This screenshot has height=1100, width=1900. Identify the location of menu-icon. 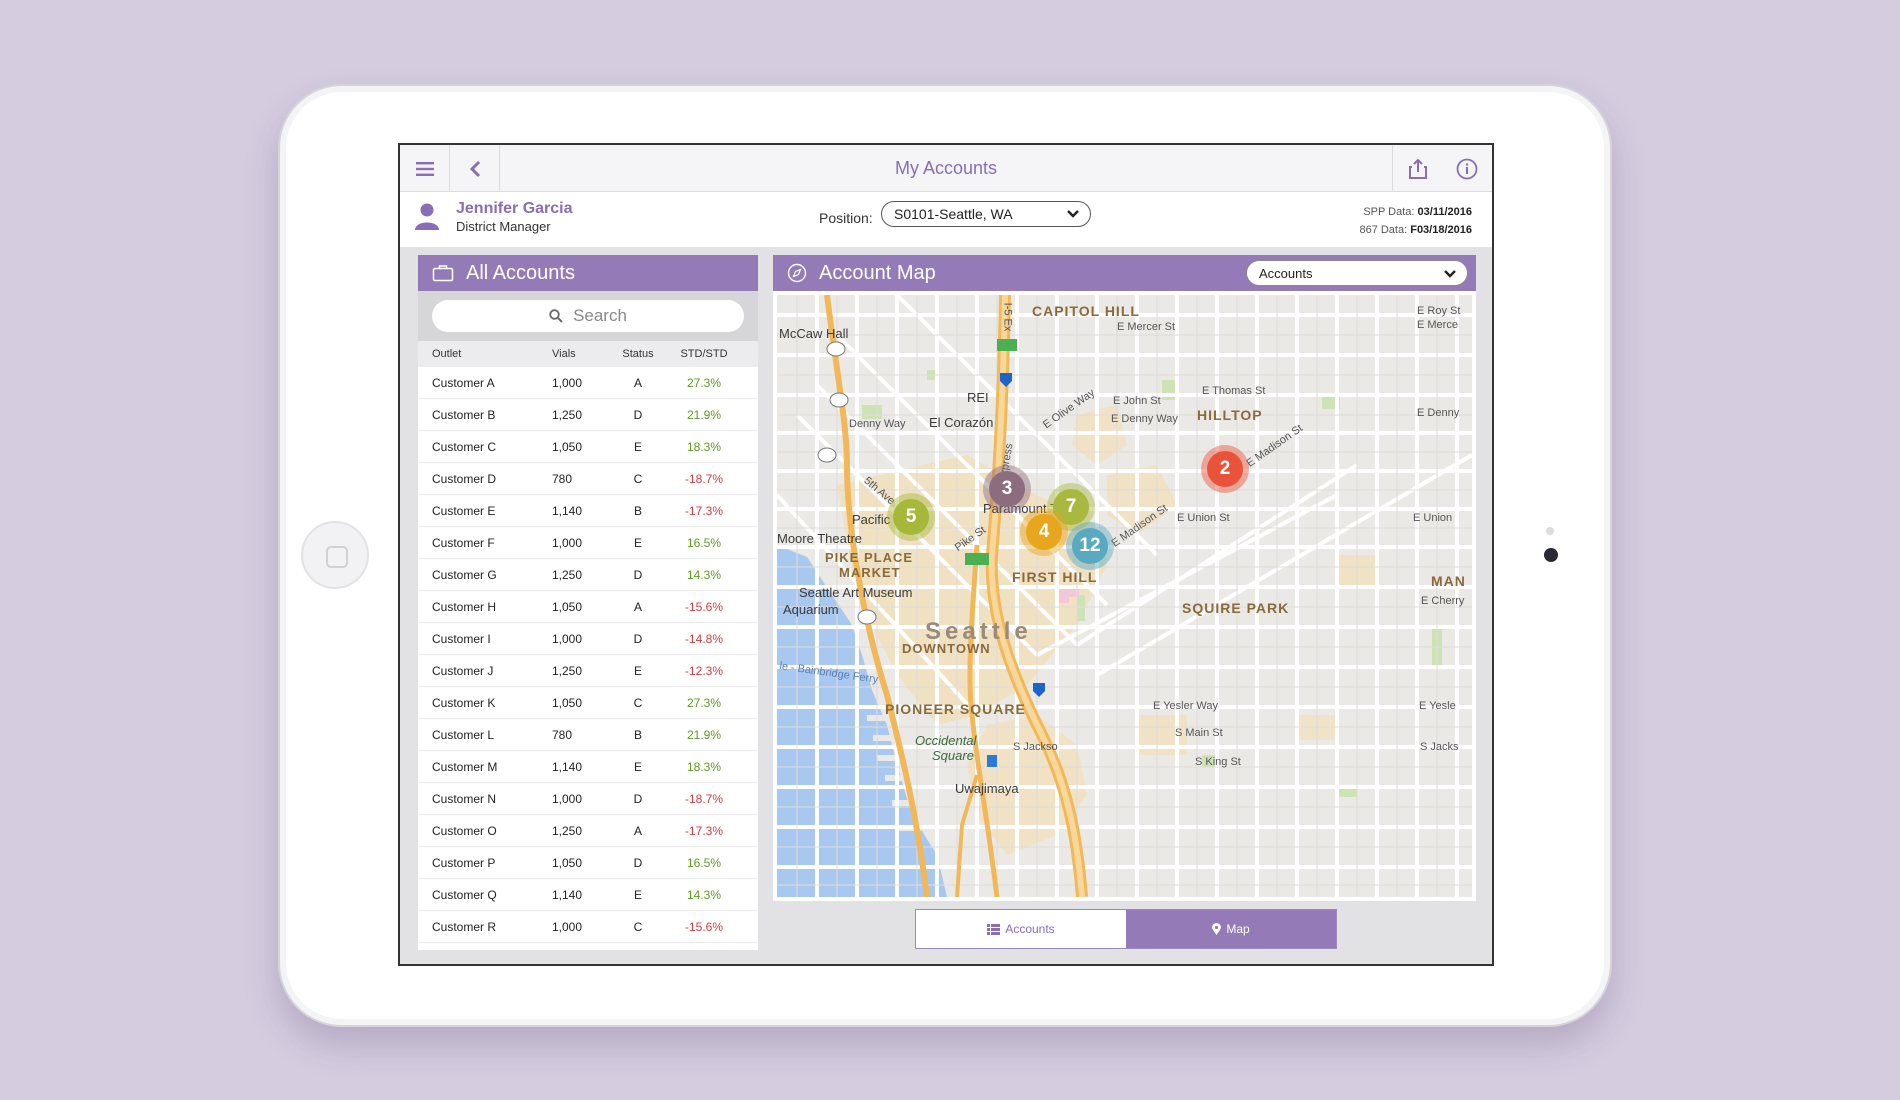
(424, 168).